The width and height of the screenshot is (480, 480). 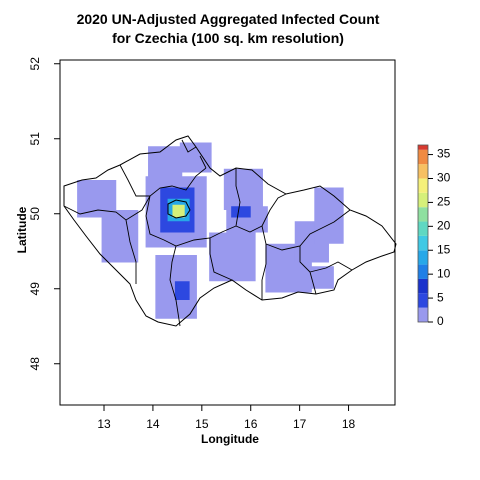 What do you see at coordinates (434, 236) in the screenshot?
I see `color-legend: 0 5 10 15 20 25 30 35` at bounding box center [434, 236].